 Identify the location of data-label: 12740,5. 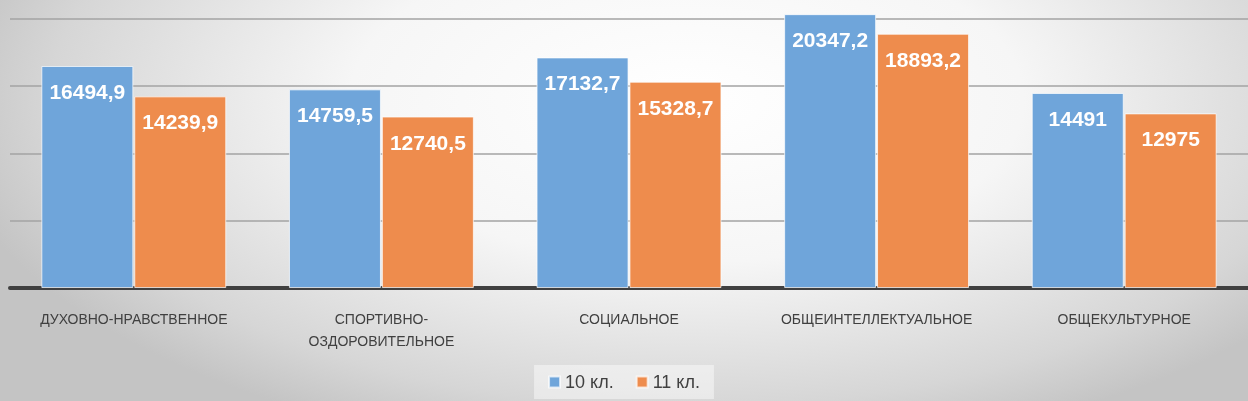
(428, 142).